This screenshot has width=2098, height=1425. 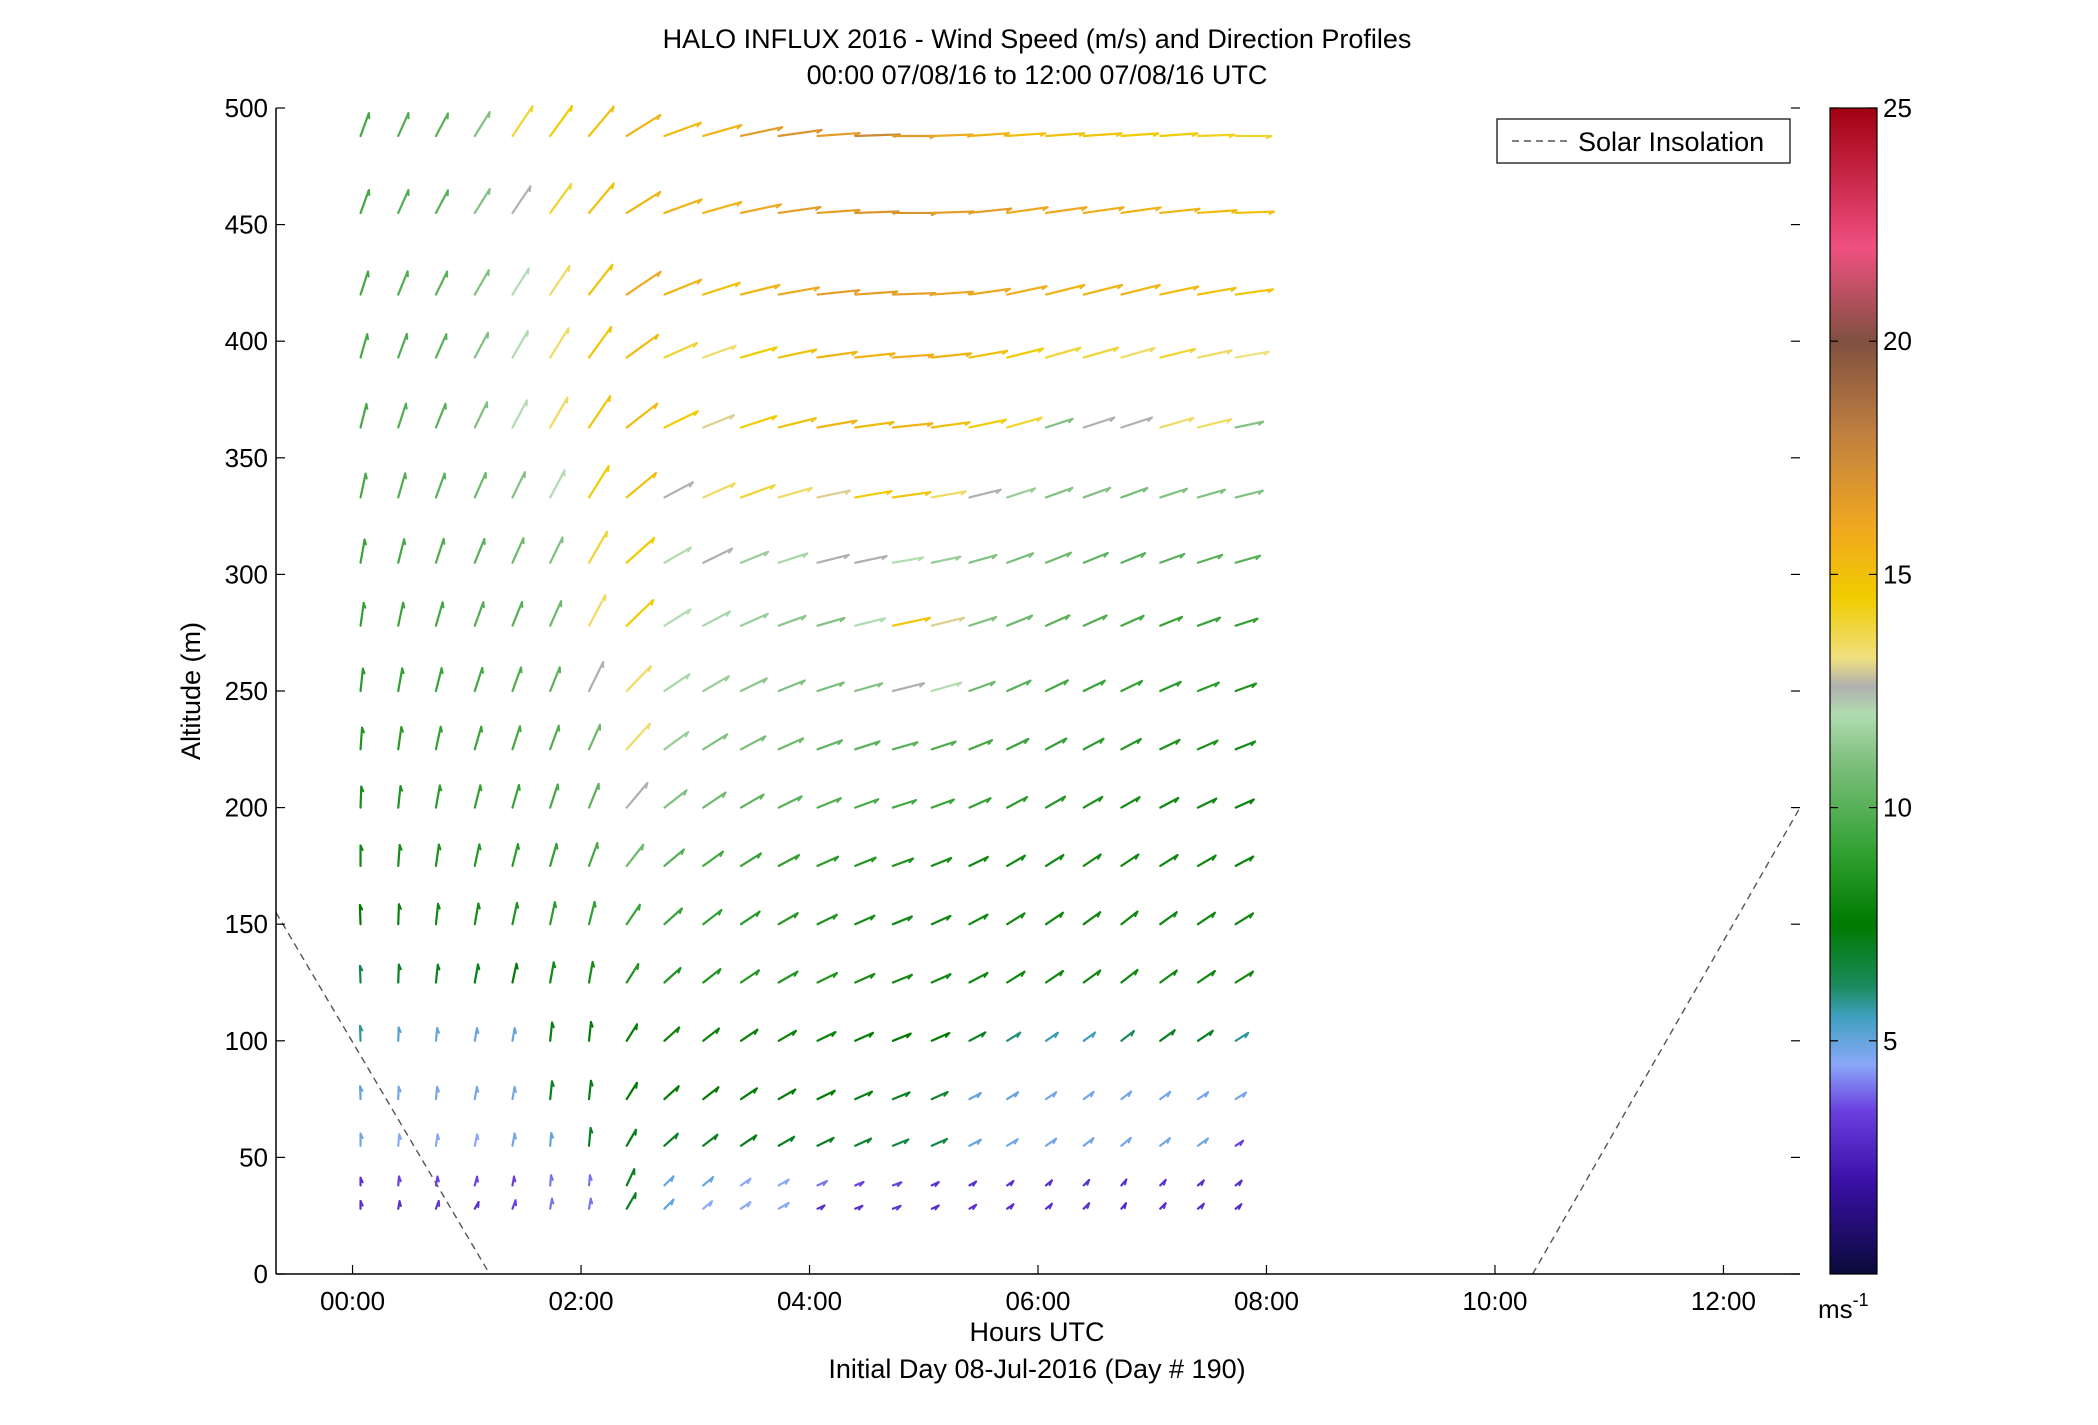 What do you see at coordinates (246, 458) in the screenshot?
I see `y-tick-label: 350` at bounding box center [246, 458].